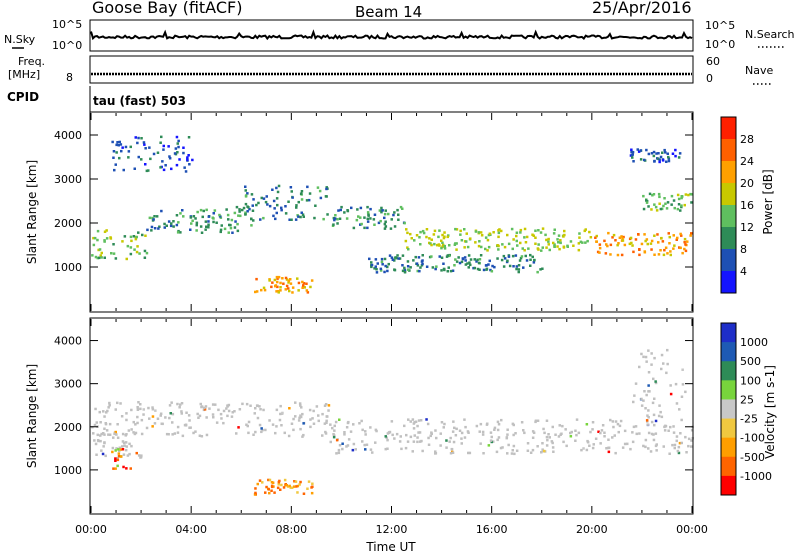  Describe the element at coordinates (399, 35) in the screenshot. I see `noise-panel: N.Sky 10^5 10^0 10^5 10^0 N.Search` at that location.